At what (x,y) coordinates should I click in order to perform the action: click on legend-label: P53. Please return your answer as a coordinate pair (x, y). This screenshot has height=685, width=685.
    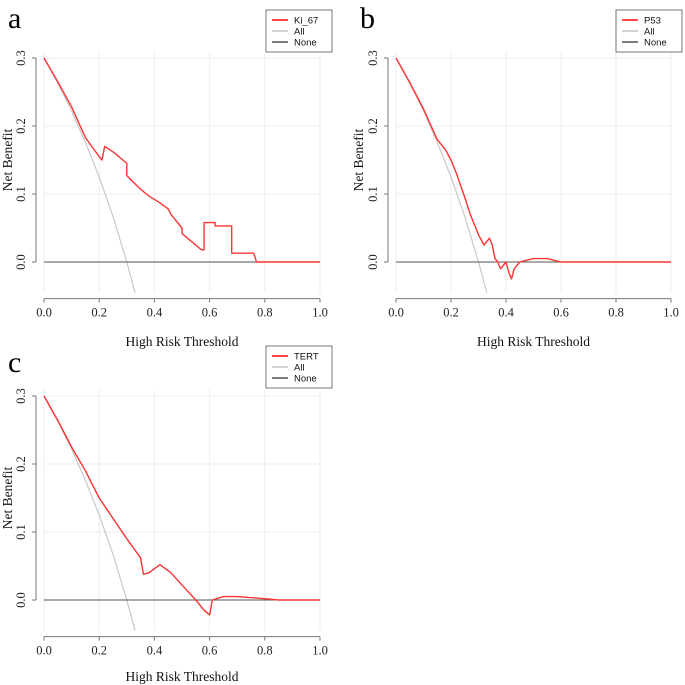
    Looking at the image, I should click on (652, 21).